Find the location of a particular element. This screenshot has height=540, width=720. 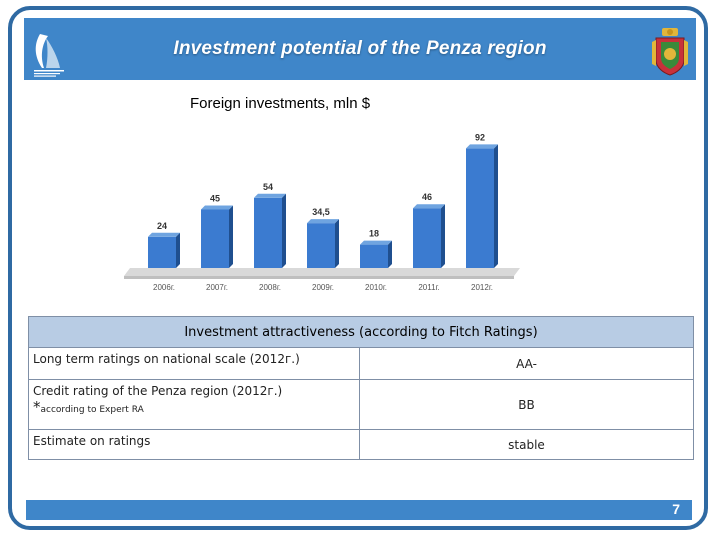

x-tick-label-3: 2009г. is located at coordinates (323, 287).